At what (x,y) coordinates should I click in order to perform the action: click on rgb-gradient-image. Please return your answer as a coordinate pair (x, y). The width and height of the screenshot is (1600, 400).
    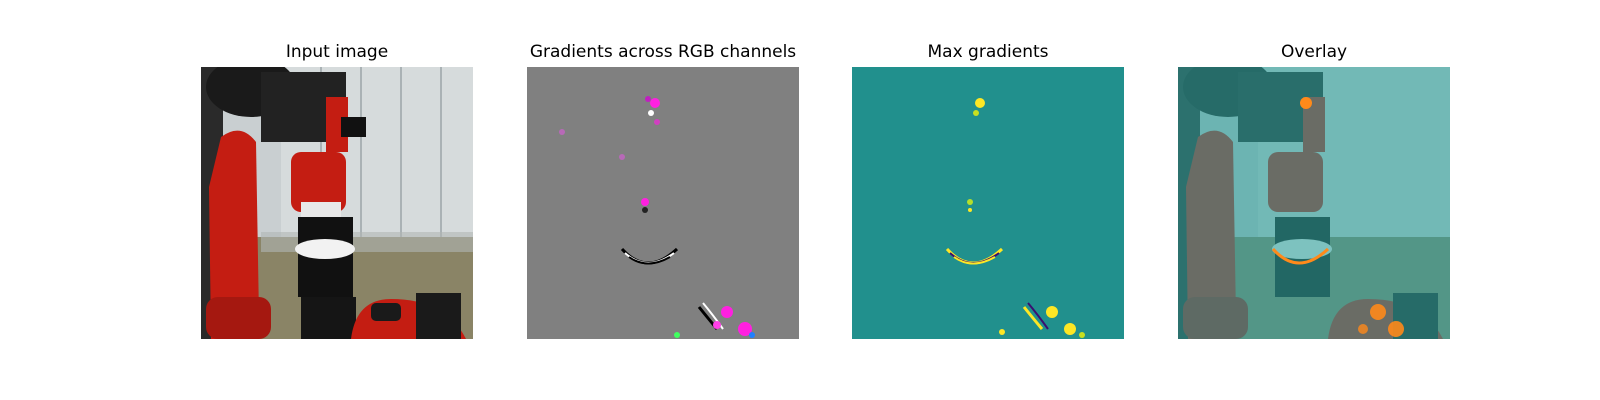
    Looking at the image, I should click on (663, 203).